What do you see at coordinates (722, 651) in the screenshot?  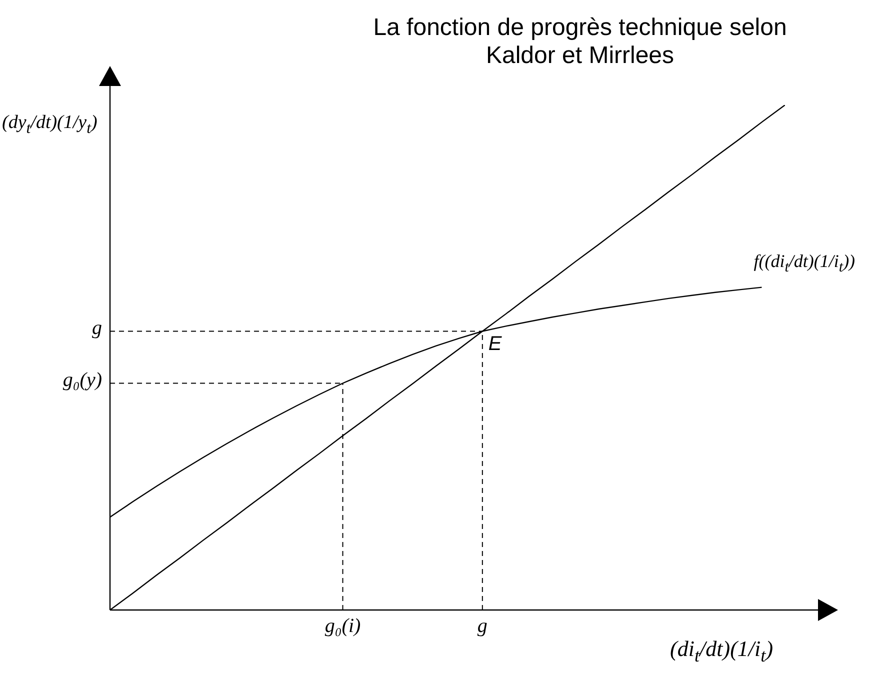 I see `x-axis-title: (di$_{t}$/dt)(1/i$_{t}$)` at bounding box center [722, 651].